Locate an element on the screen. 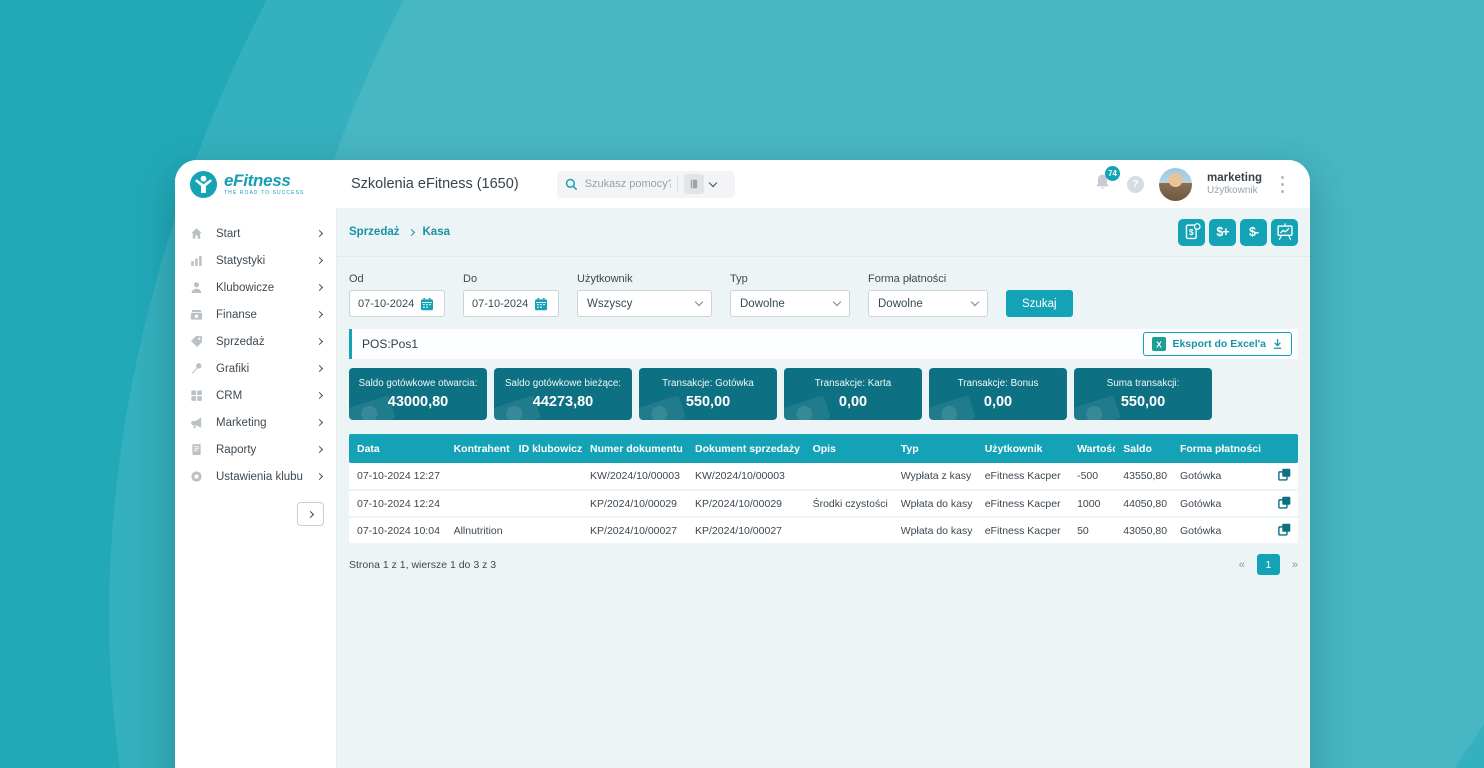 The height and width of the screenshot is (768, 1484). sidebar-item-crm: CRM is located at coordinates (255, 395).